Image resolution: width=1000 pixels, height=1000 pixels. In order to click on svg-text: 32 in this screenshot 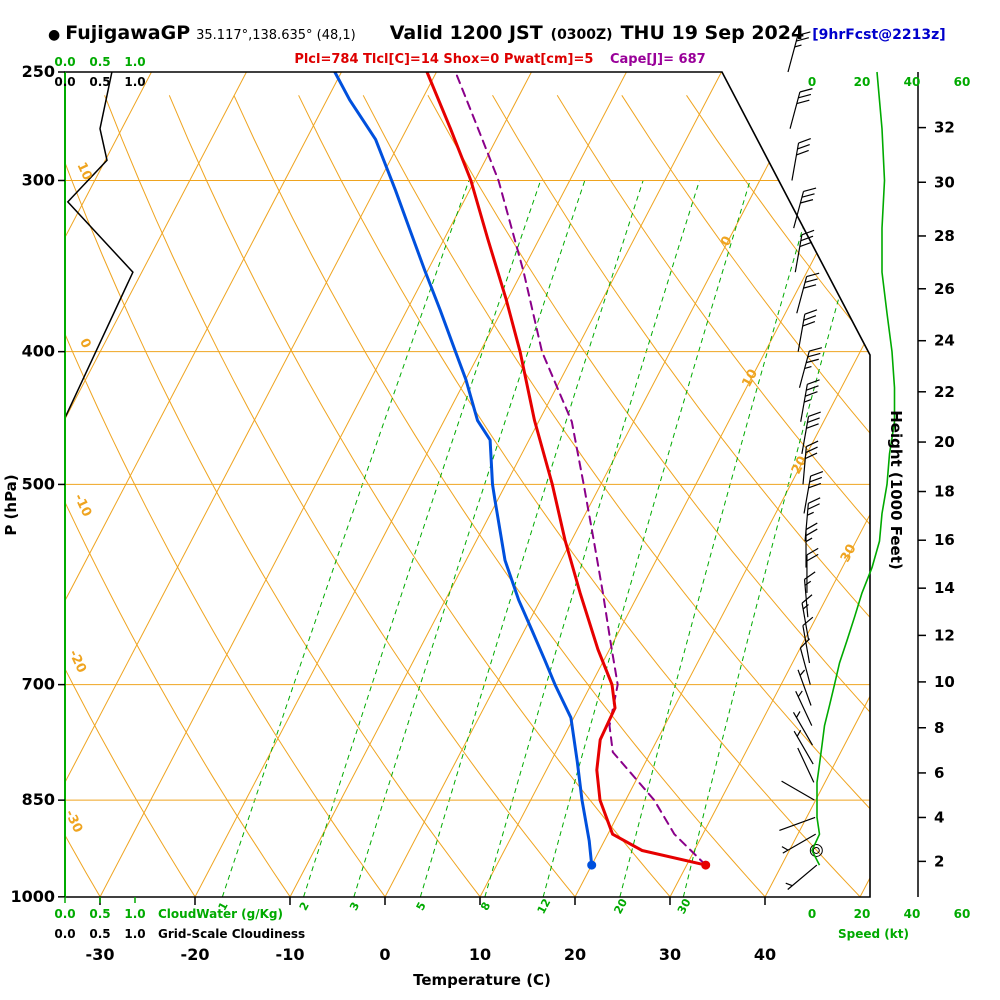, I will do `click(944, 128)`.